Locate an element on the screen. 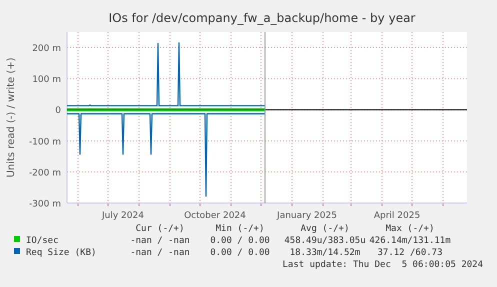 The image size is (497, 287). text: 18.33m/14.52m is located at coordinates (325, 253).